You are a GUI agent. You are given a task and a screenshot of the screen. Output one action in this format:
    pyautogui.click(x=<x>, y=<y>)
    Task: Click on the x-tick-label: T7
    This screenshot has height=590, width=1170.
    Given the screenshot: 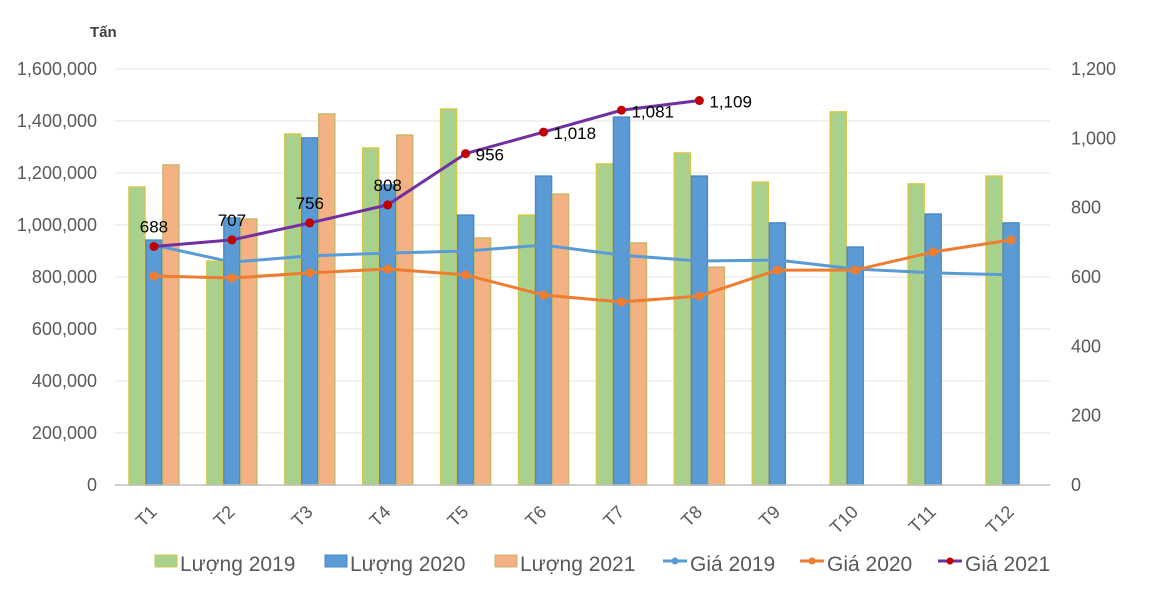 What is the action you would take?
    pyautogui.click(x=613, y=516)
    